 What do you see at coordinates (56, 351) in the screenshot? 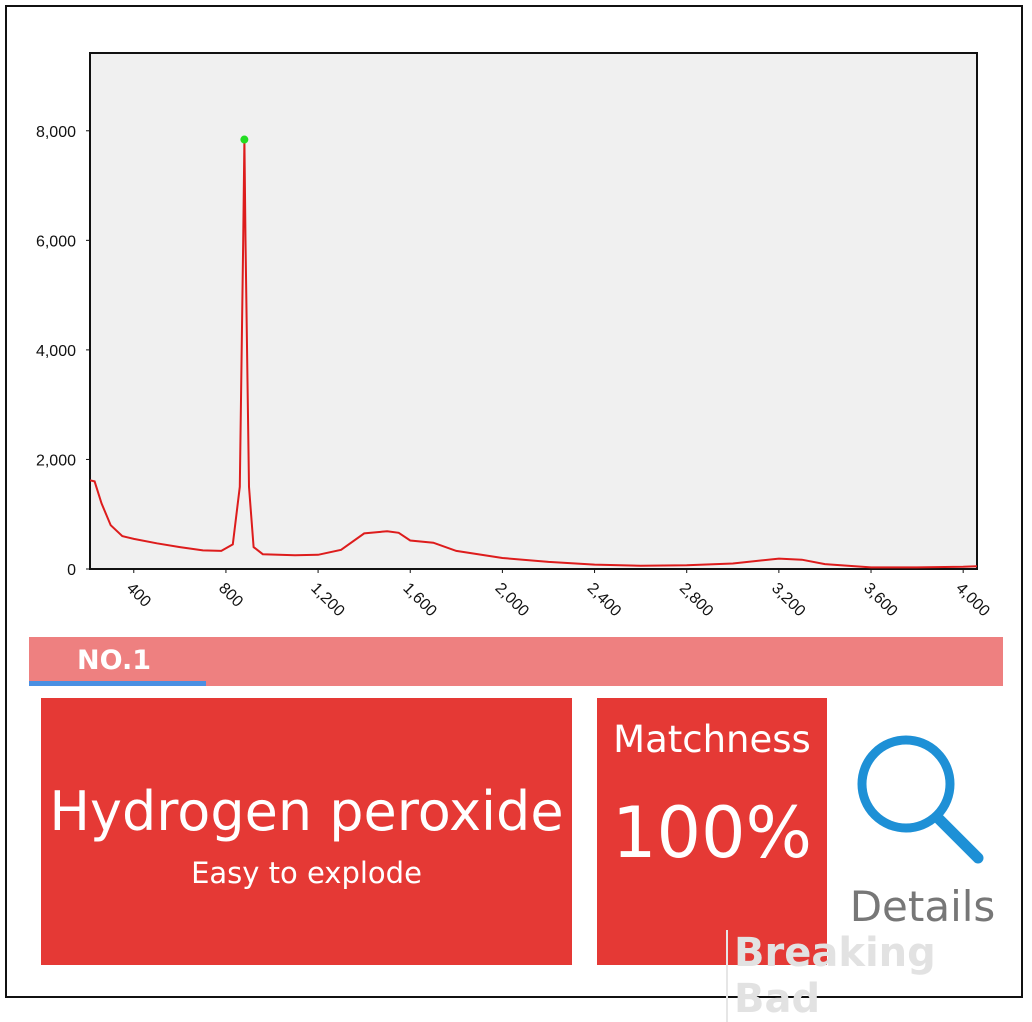
I see `y-tick-label: 4,000` at bounding box center [56, 351].